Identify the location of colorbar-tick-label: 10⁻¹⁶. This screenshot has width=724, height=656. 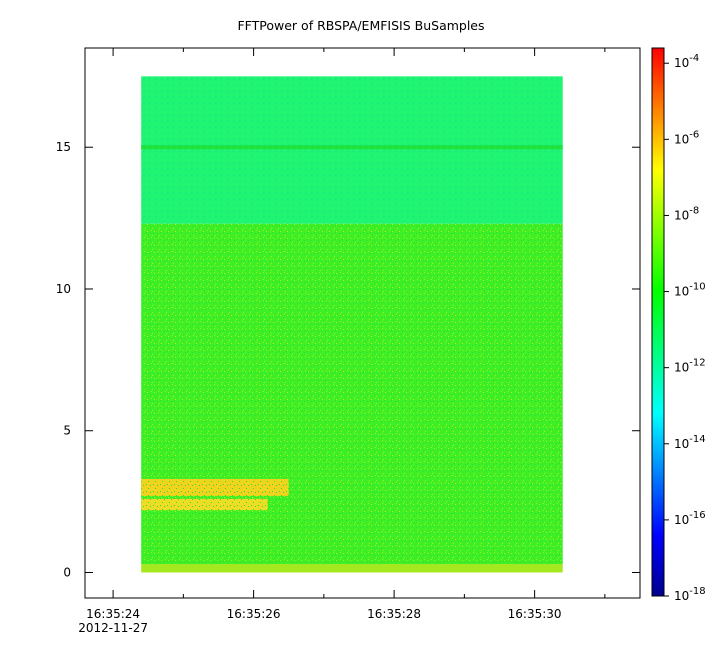
(690, 518).